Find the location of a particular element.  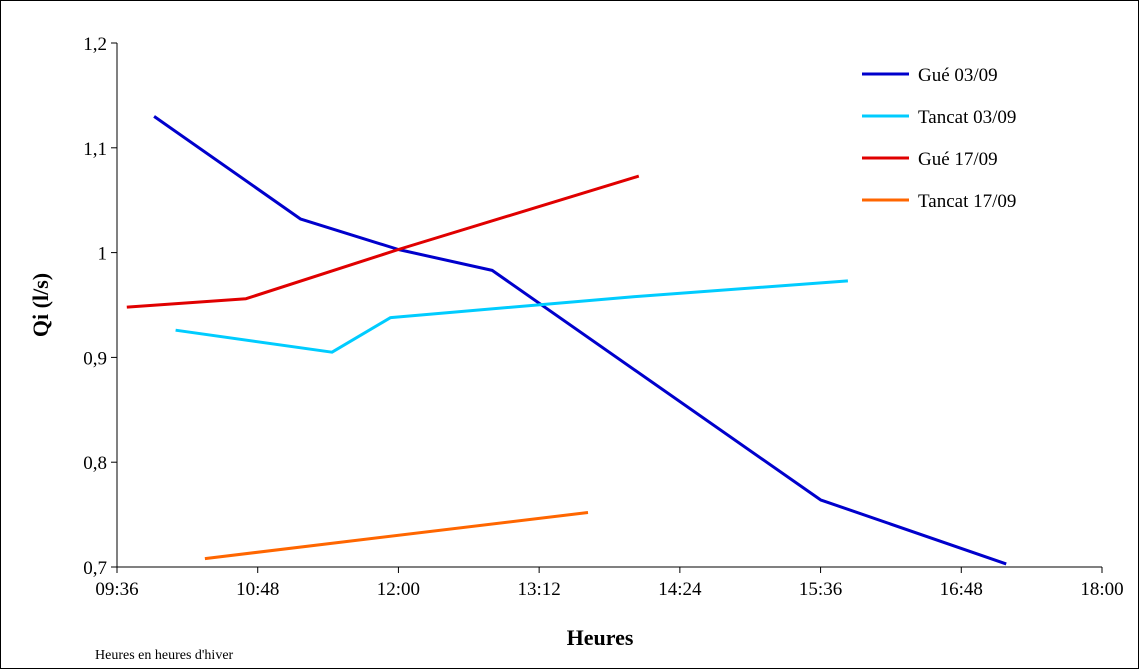

chart-note: Heures en heures d'hiver is located at coordinates (164, 655).